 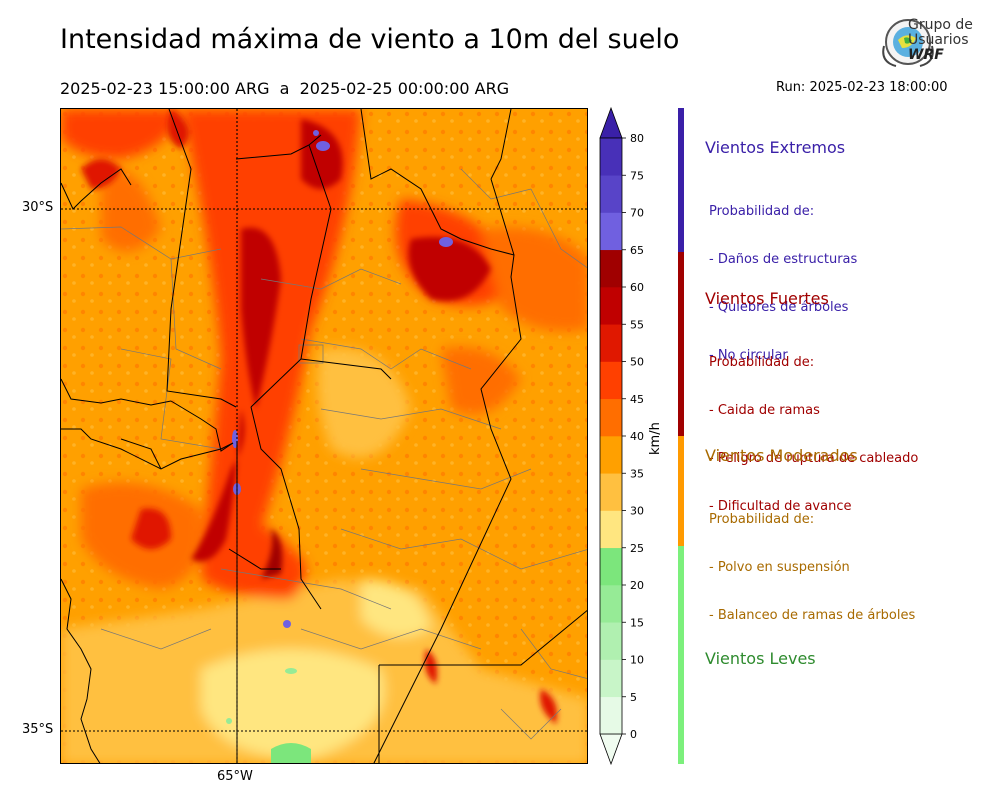 I want to click on category-item: - Dificultad de avance, so click(x=780, y=506).